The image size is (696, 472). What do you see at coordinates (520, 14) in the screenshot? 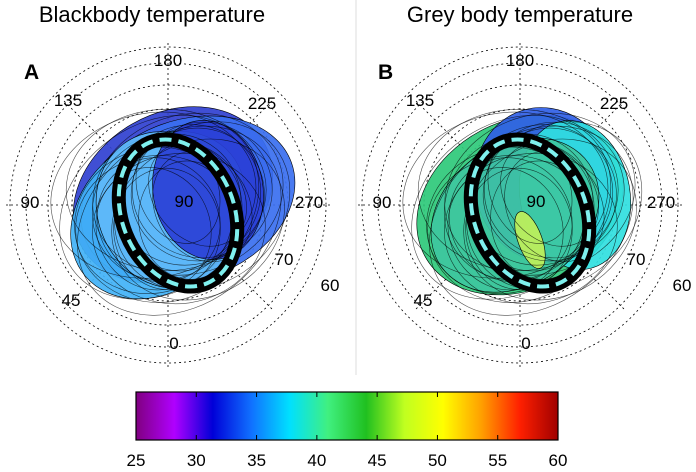
I see `panel-b-title: Grey body temperature` at bounding box center [520, 14].